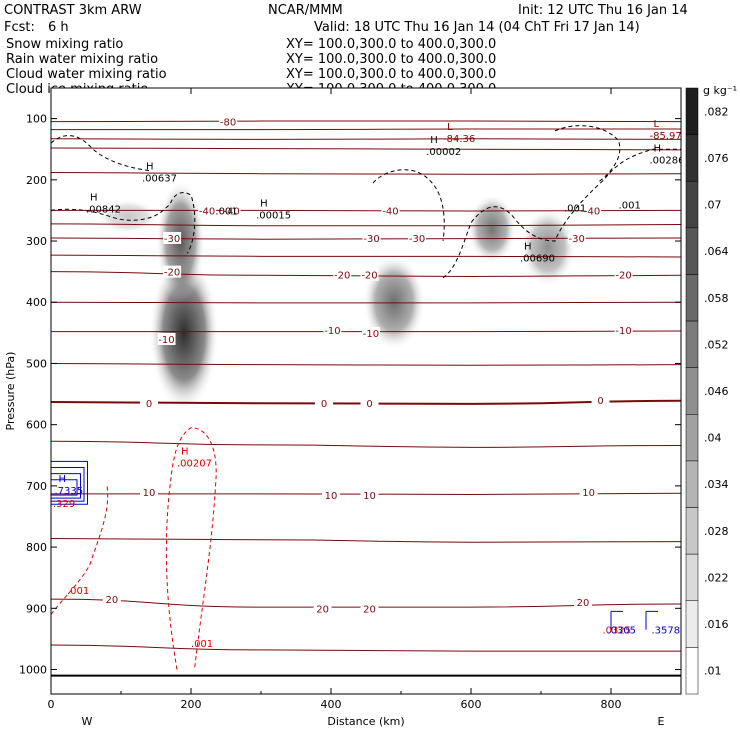 The image size is (740, 744). What do you see at coordinates (716, 391) in the screenshot?
I see `colorbar-tick-label: .046` at bounding box center [716, 391].